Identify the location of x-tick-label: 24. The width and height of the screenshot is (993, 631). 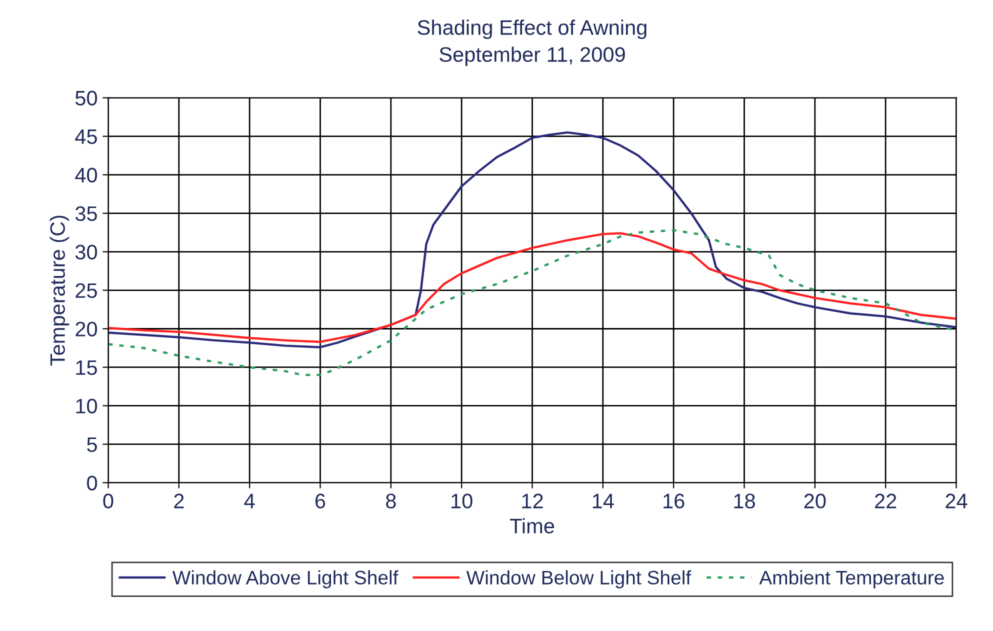
(957, 501).